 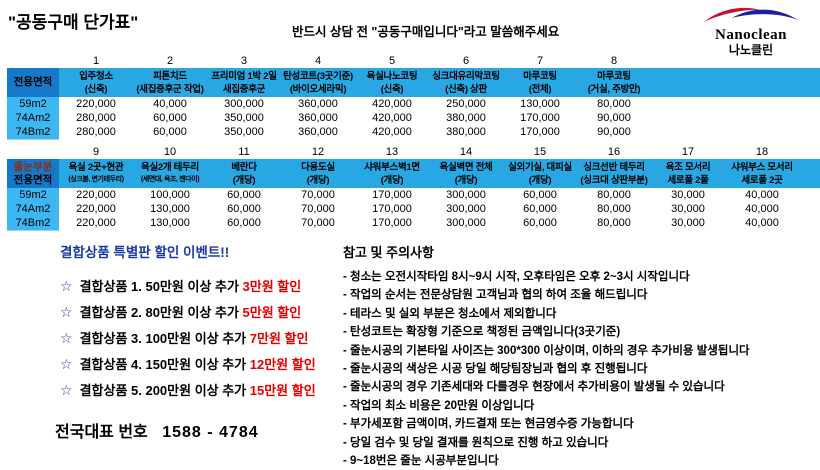 What do you see at coordinates (170, 179) in the screenshot?
I see `column-subtitle: (세면대, 욕조, 젠다이)` at bounding box center [170, 179].